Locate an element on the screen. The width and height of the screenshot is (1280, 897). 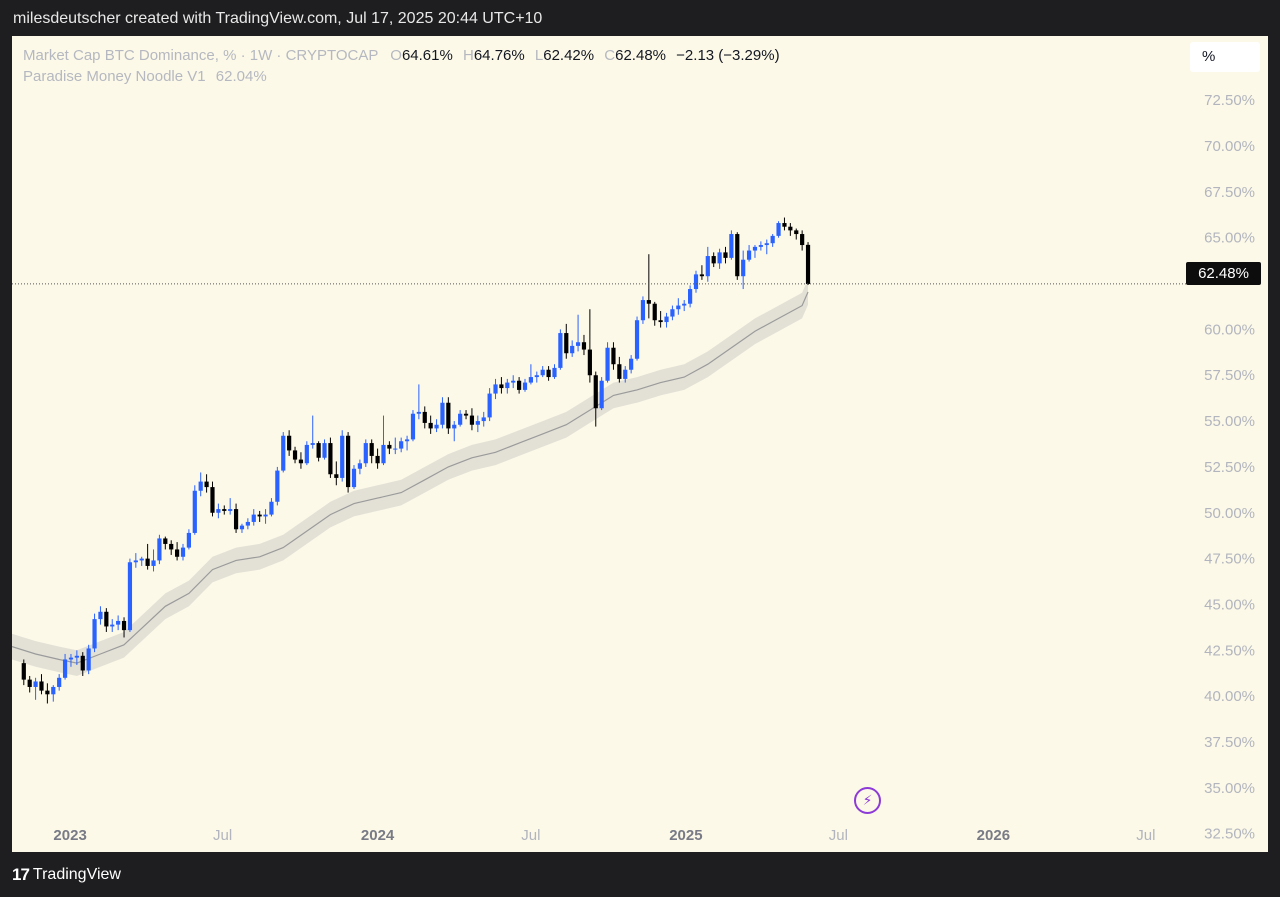
legend-open-value: 64.61% is located at coordinates (427, 55).